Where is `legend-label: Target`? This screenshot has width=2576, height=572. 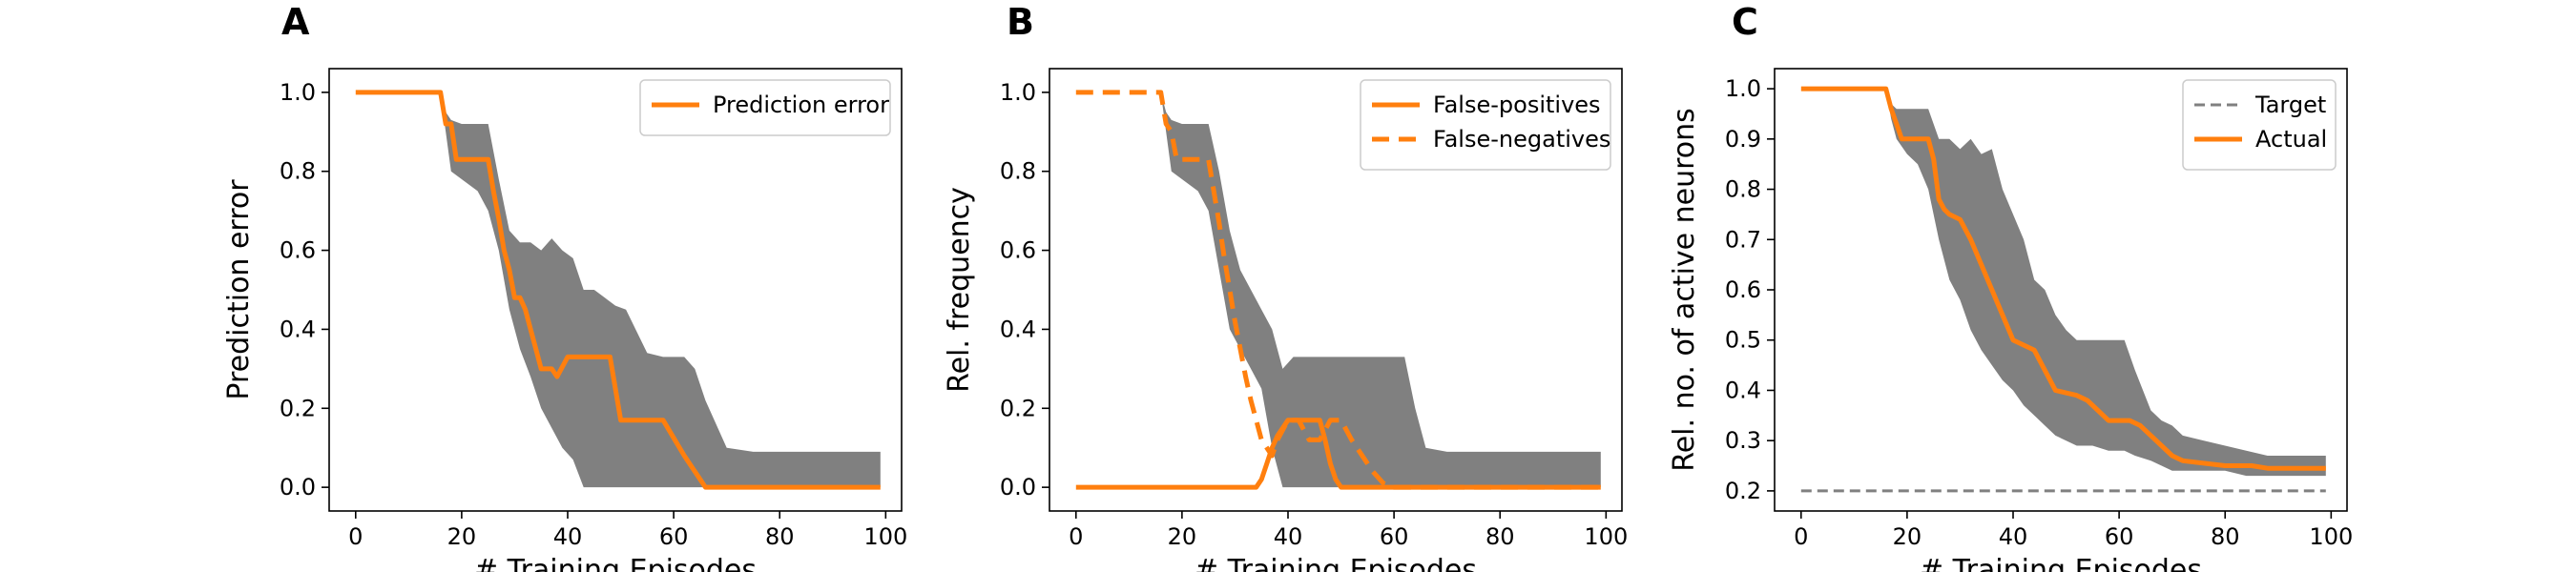 legend-label: Target is located at coordinates (2290, 105).